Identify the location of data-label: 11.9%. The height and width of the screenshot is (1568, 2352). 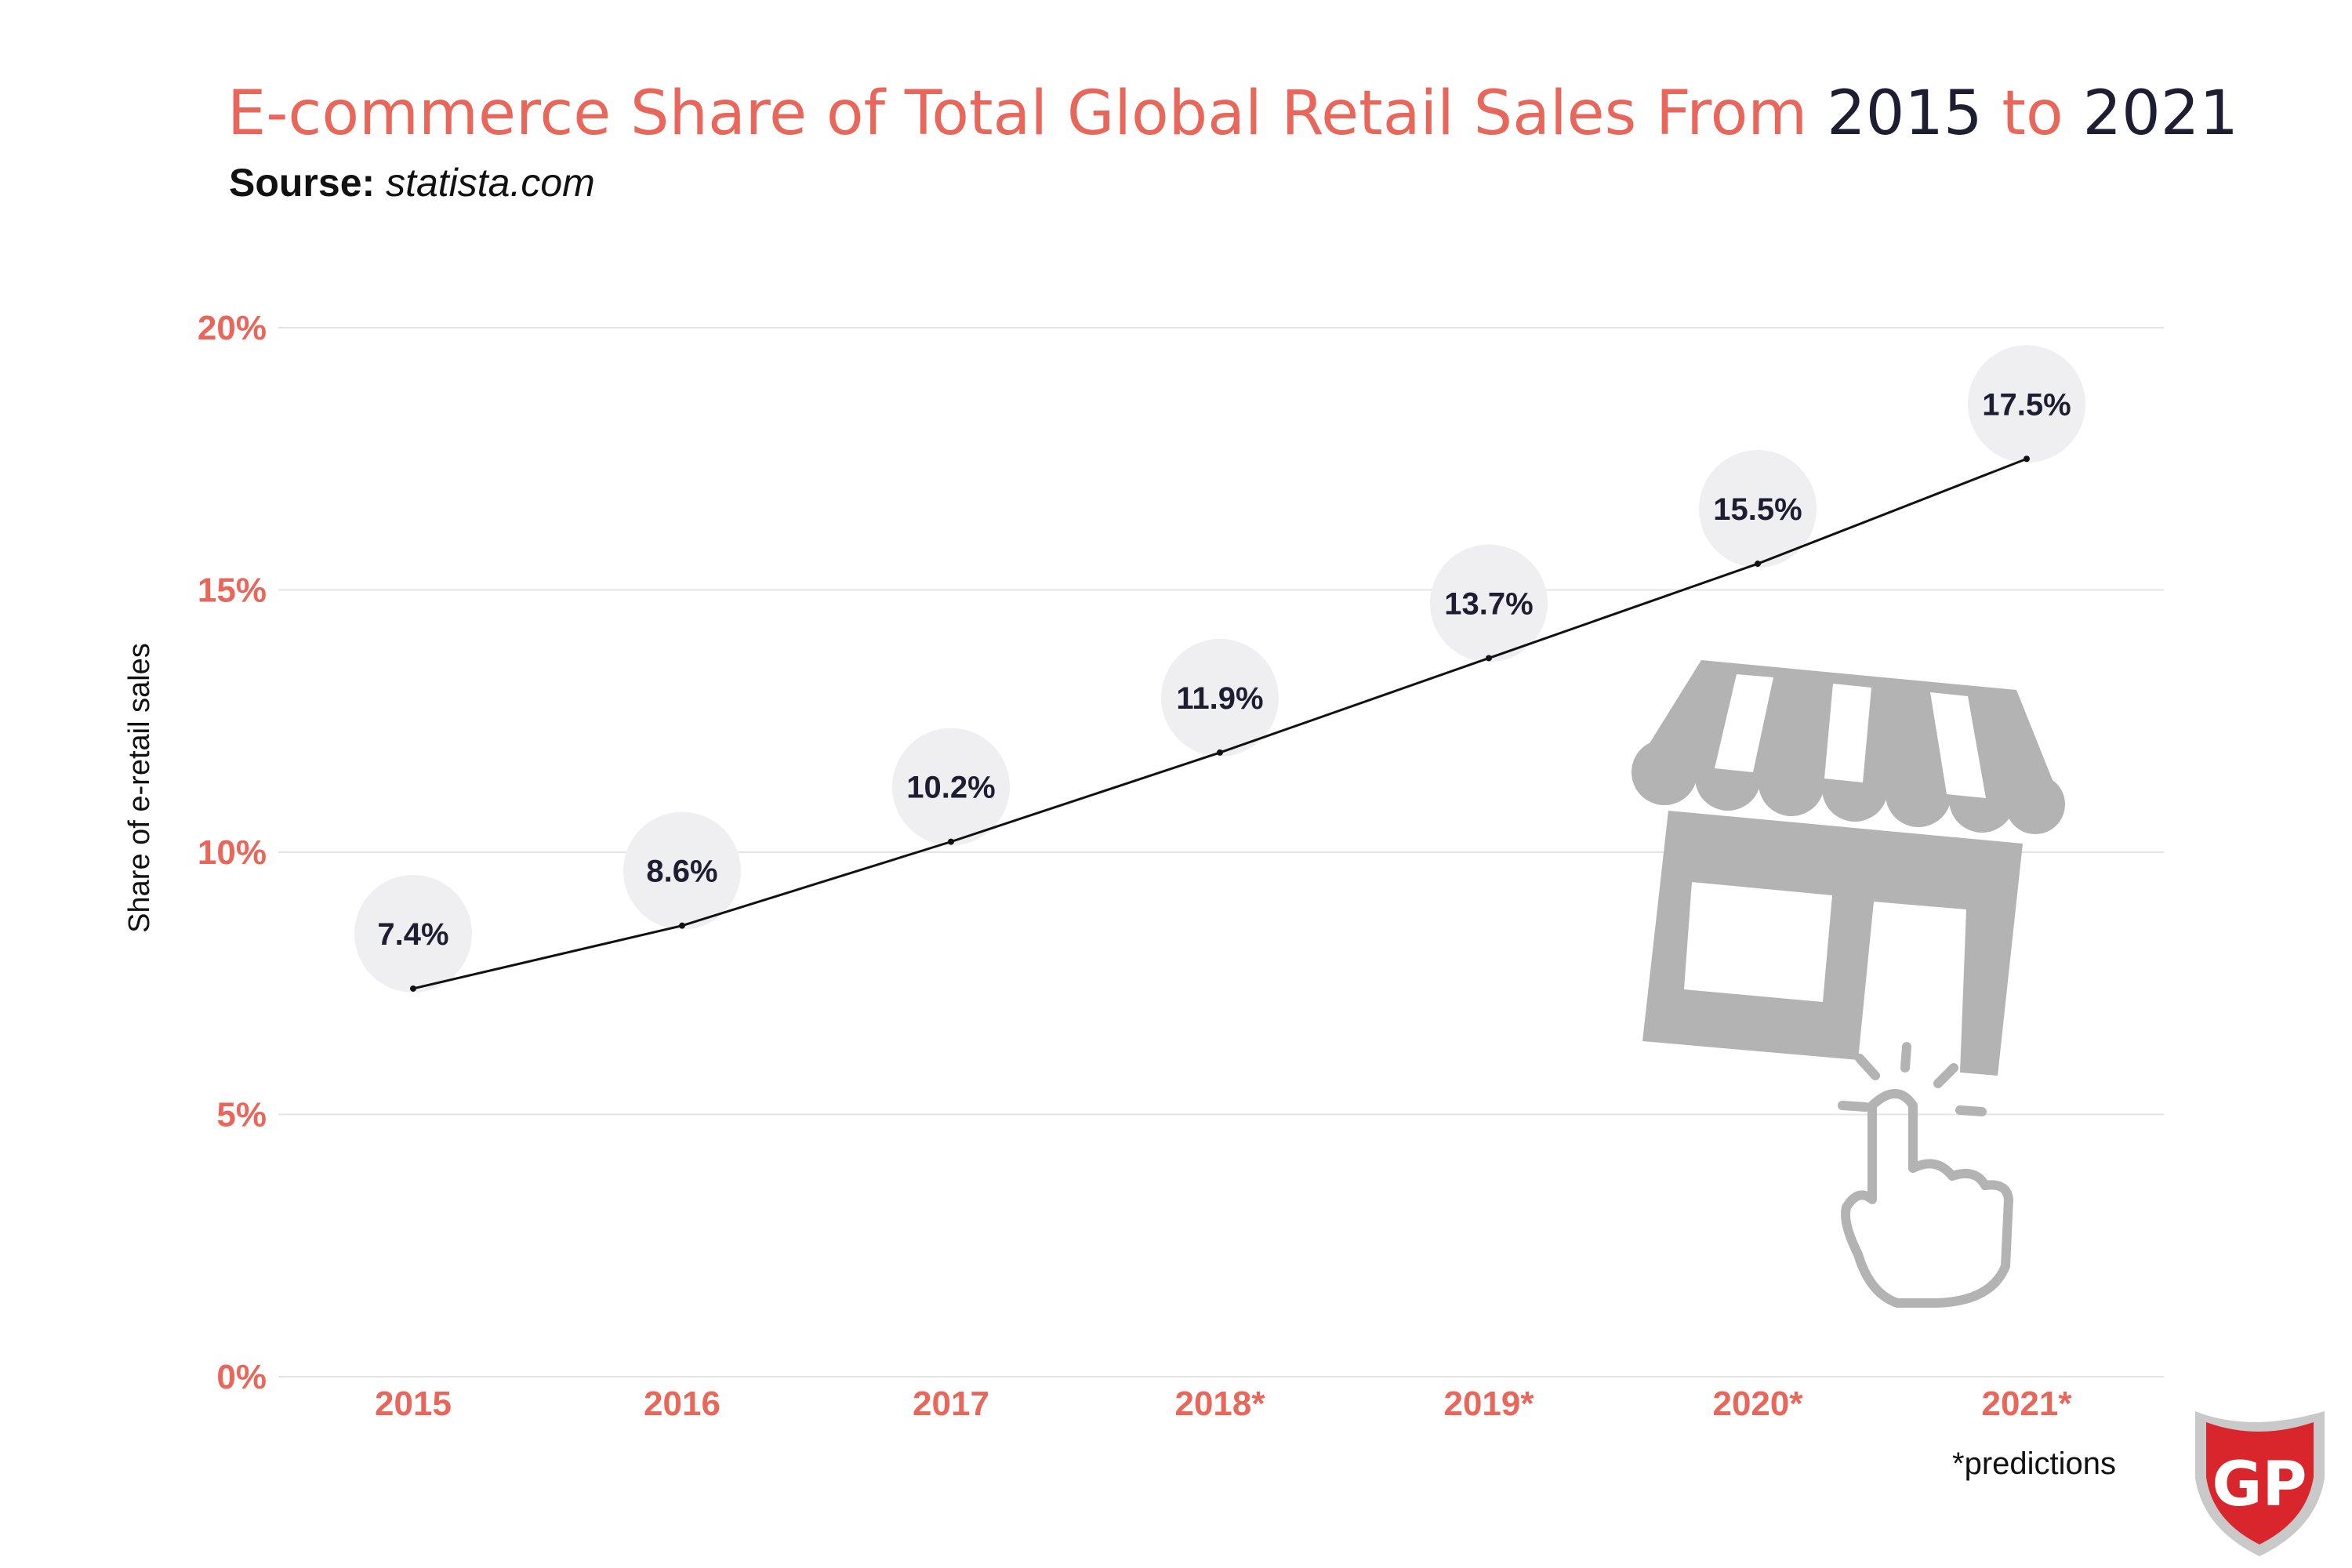
(1219, 698).